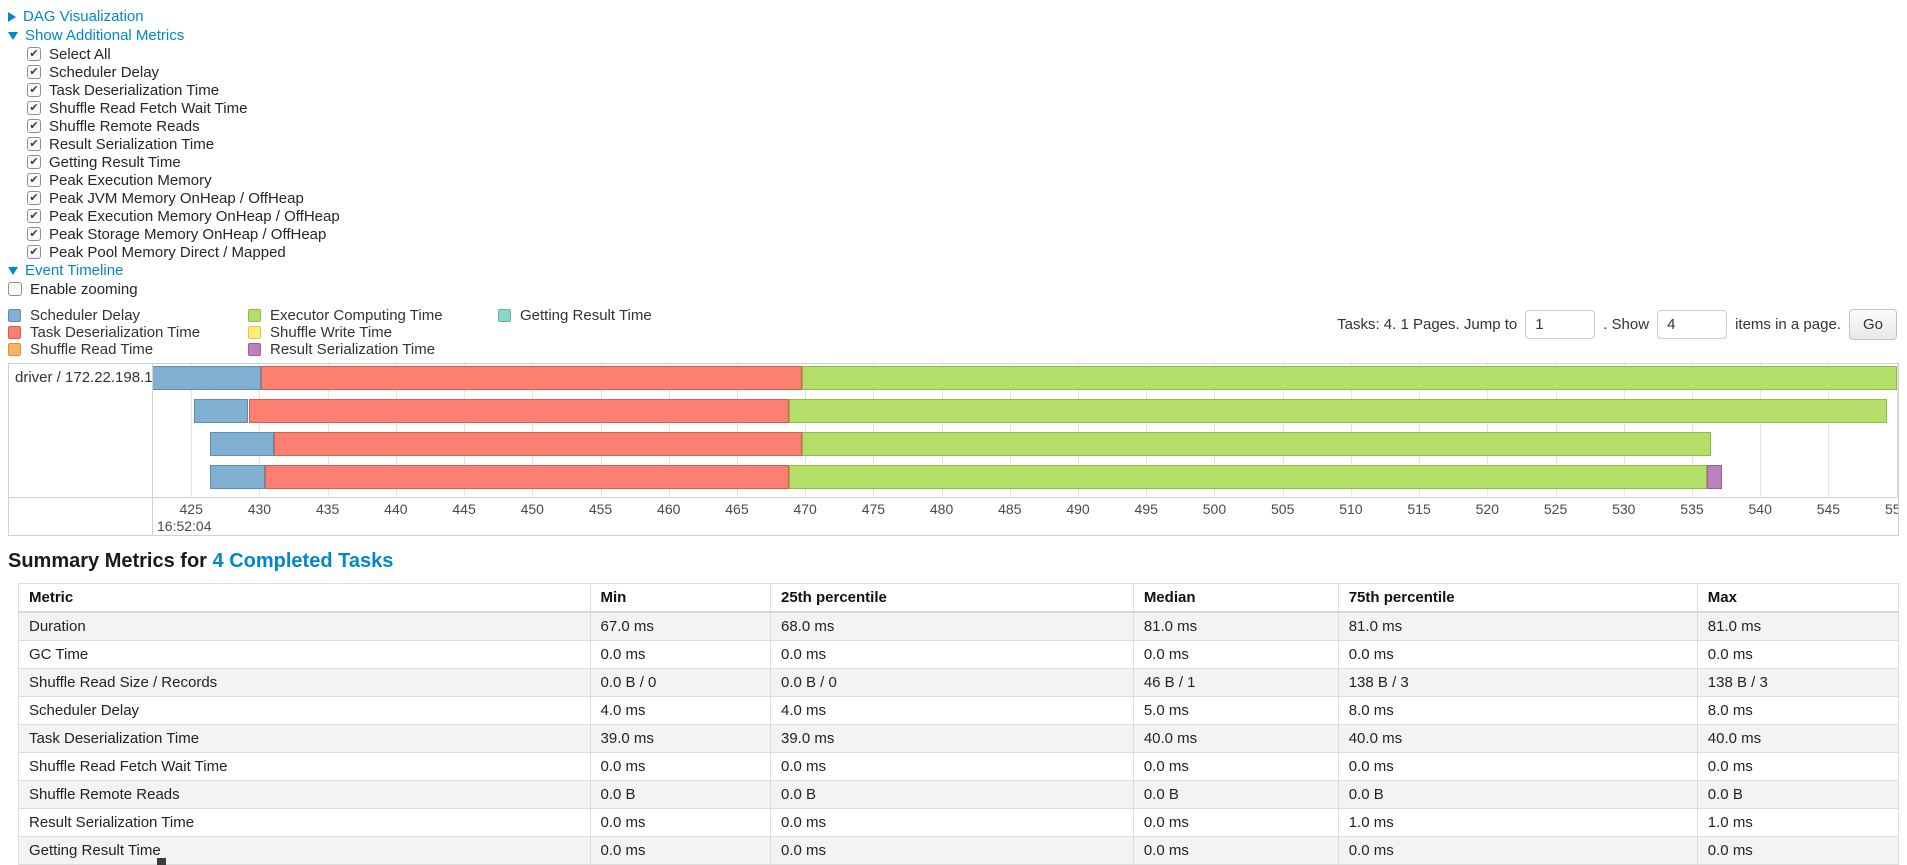 Image resolution: width=1907 pixels, height=865 pixels. I want to click on arrow-closed-icon, so click(12, 16).